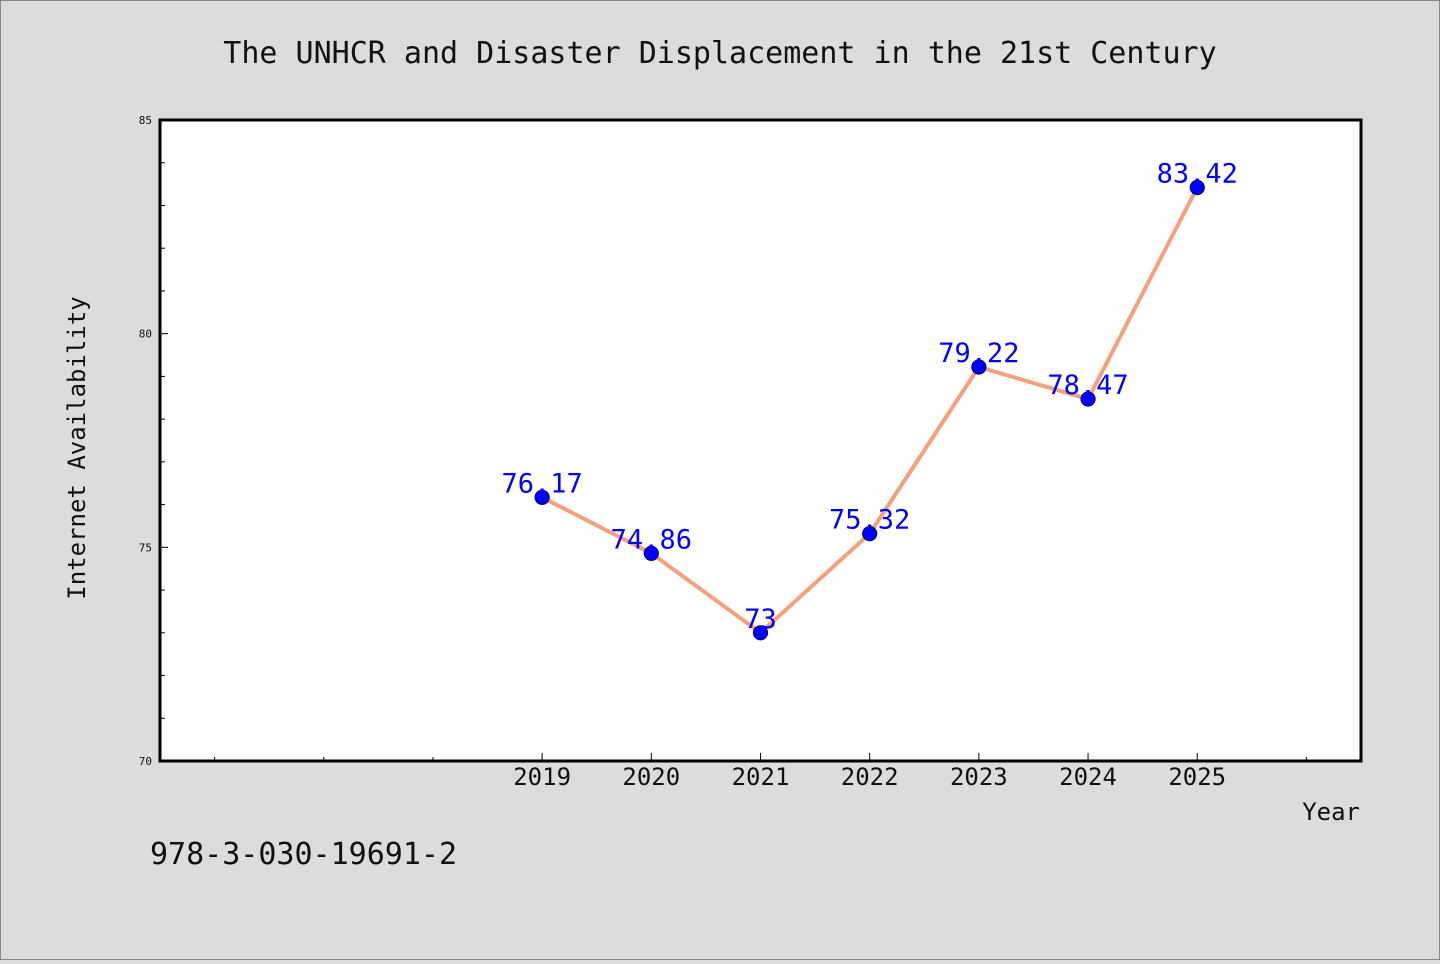 Image resolution: width=1440 pixels, height=964 pixels. I want to click on y-tick-label: 80, so click(145, 334).